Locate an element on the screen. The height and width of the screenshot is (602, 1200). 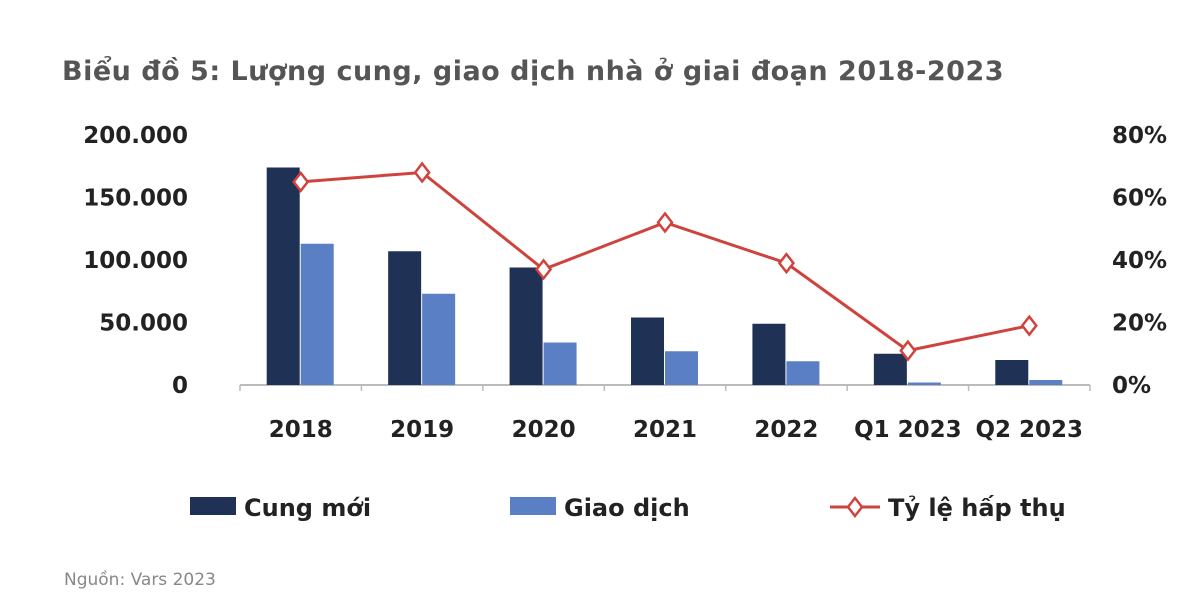
x-tick-label: 2021 is located at coordinates (665, 430).